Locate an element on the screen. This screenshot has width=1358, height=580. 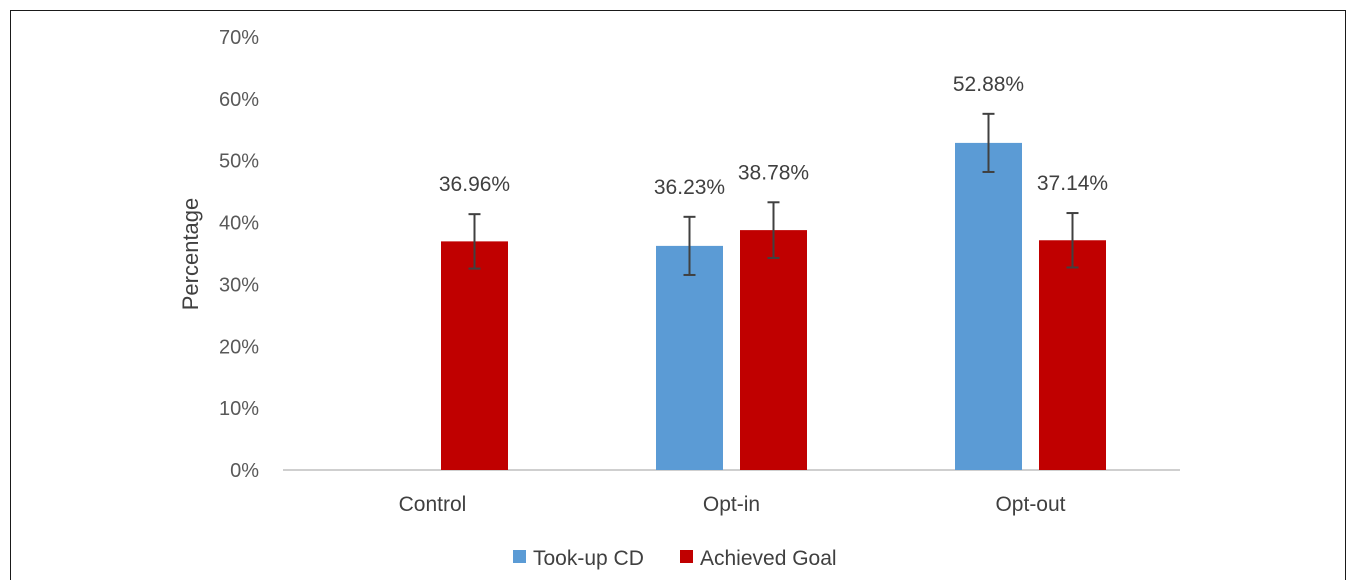
data-label: 52.88% is located at coordinates (988, 84).